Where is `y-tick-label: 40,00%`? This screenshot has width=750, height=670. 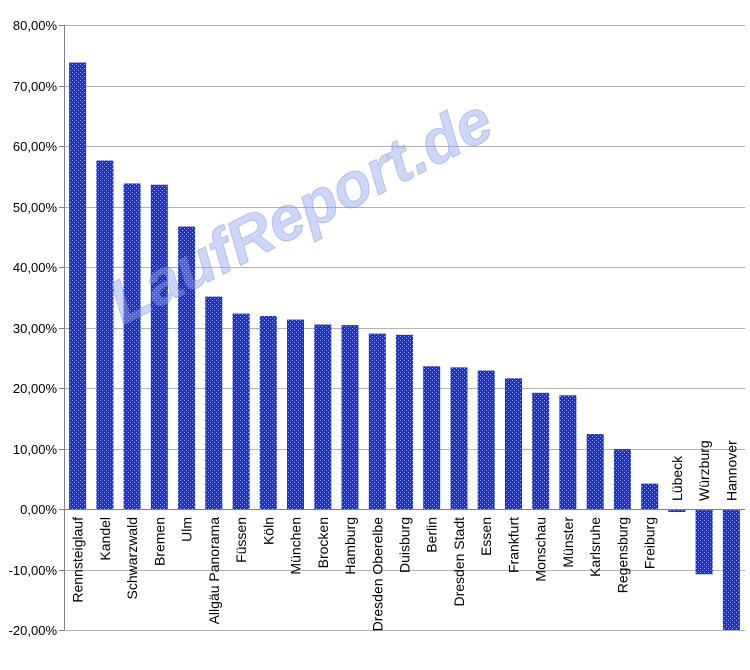 y-tick-label: 40,00% is located at coordinates (35, 267).